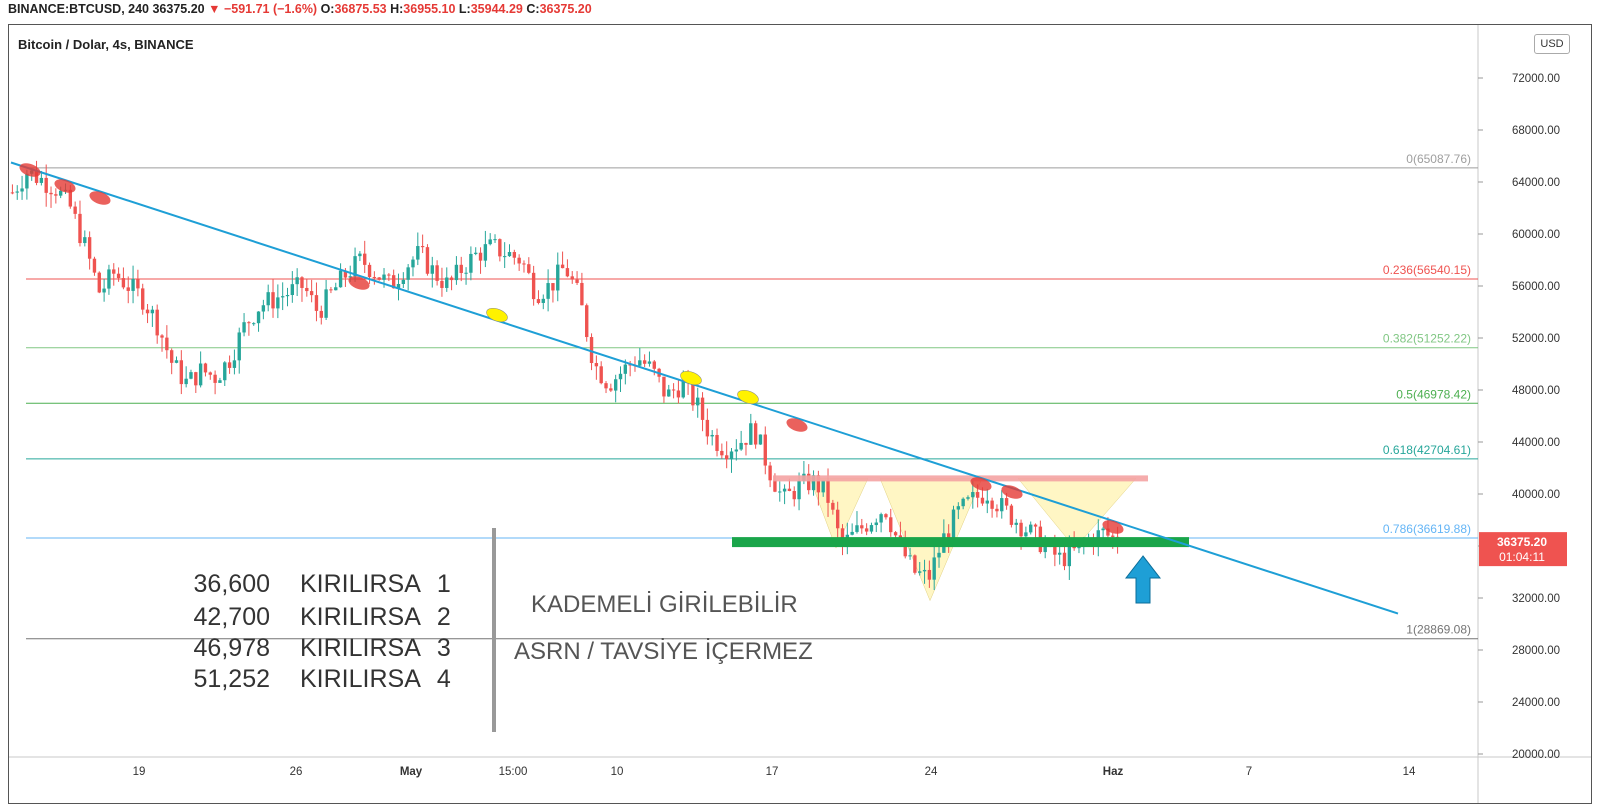 The width and height of the screenshot is (1600, 812). I want to click on y-tick-label: 40000.00, so click(1536, 495).